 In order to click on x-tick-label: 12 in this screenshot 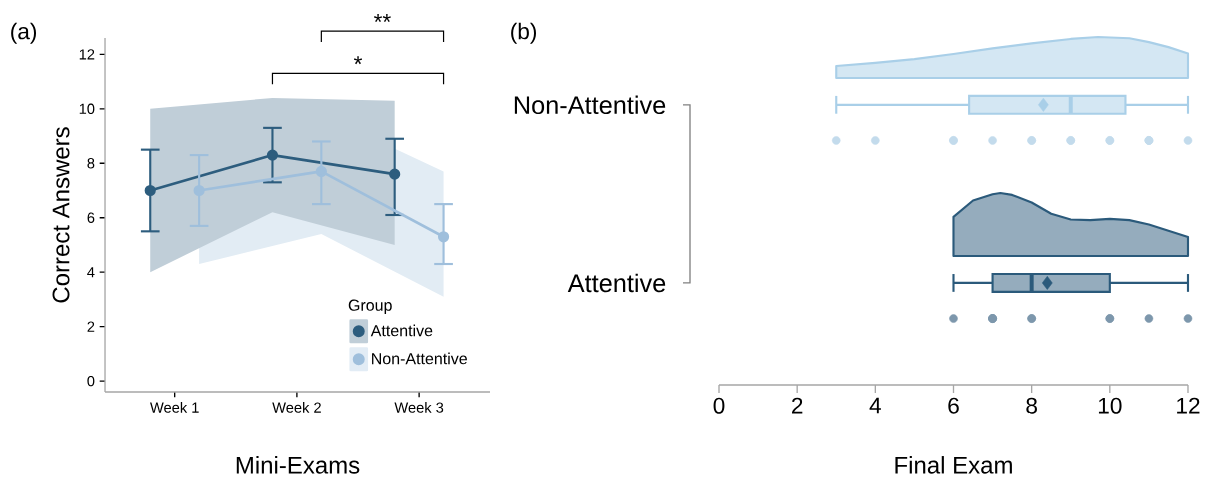, I will do `click(1188, 405)`.